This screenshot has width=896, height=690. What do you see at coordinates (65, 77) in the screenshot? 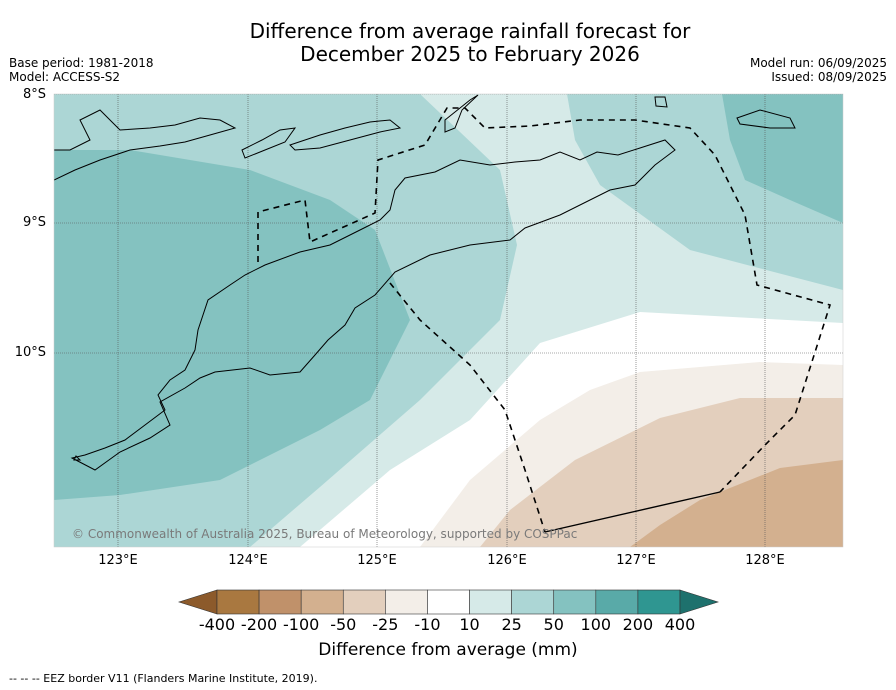
I see `model-name: Model: ACCESS-S2` at bounding box center [65, 77].